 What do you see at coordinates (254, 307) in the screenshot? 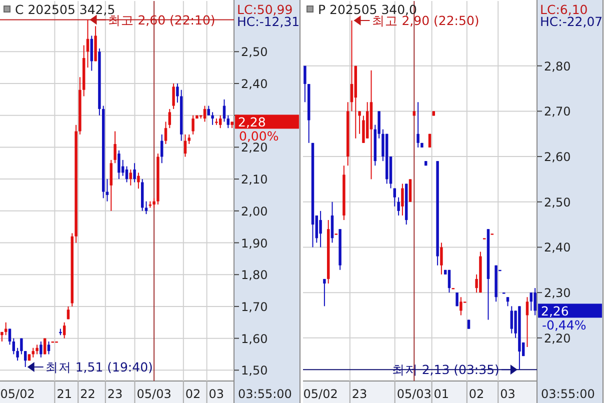
I see `y-tick-label: 1,70` at bounding box center [254, 307].